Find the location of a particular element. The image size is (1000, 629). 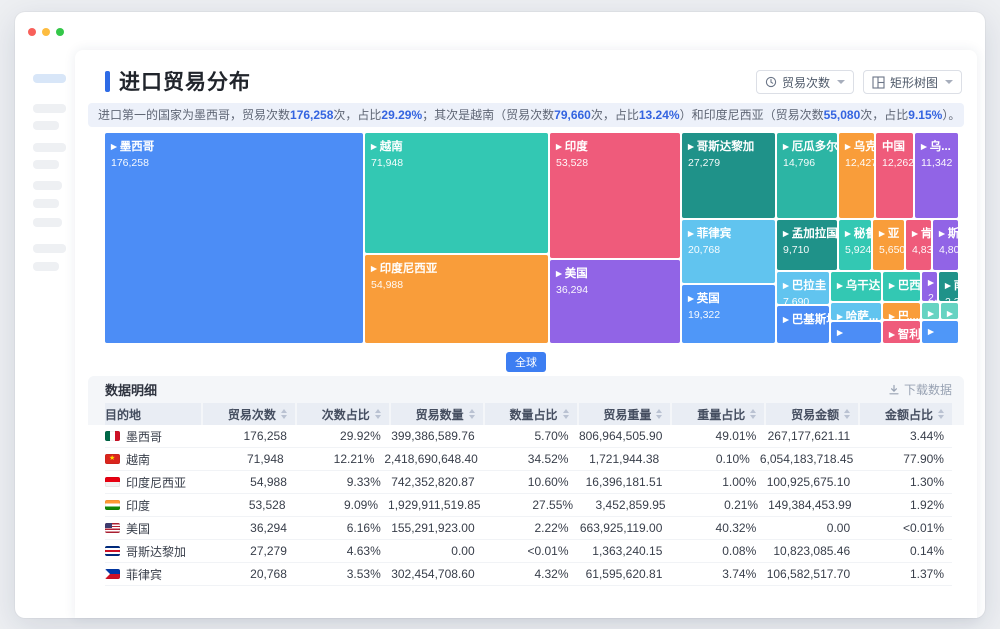

treemap-cell-印度尼西亚: ▶ 印度尼西亚 54,988 is located at coordinates (456, 299).